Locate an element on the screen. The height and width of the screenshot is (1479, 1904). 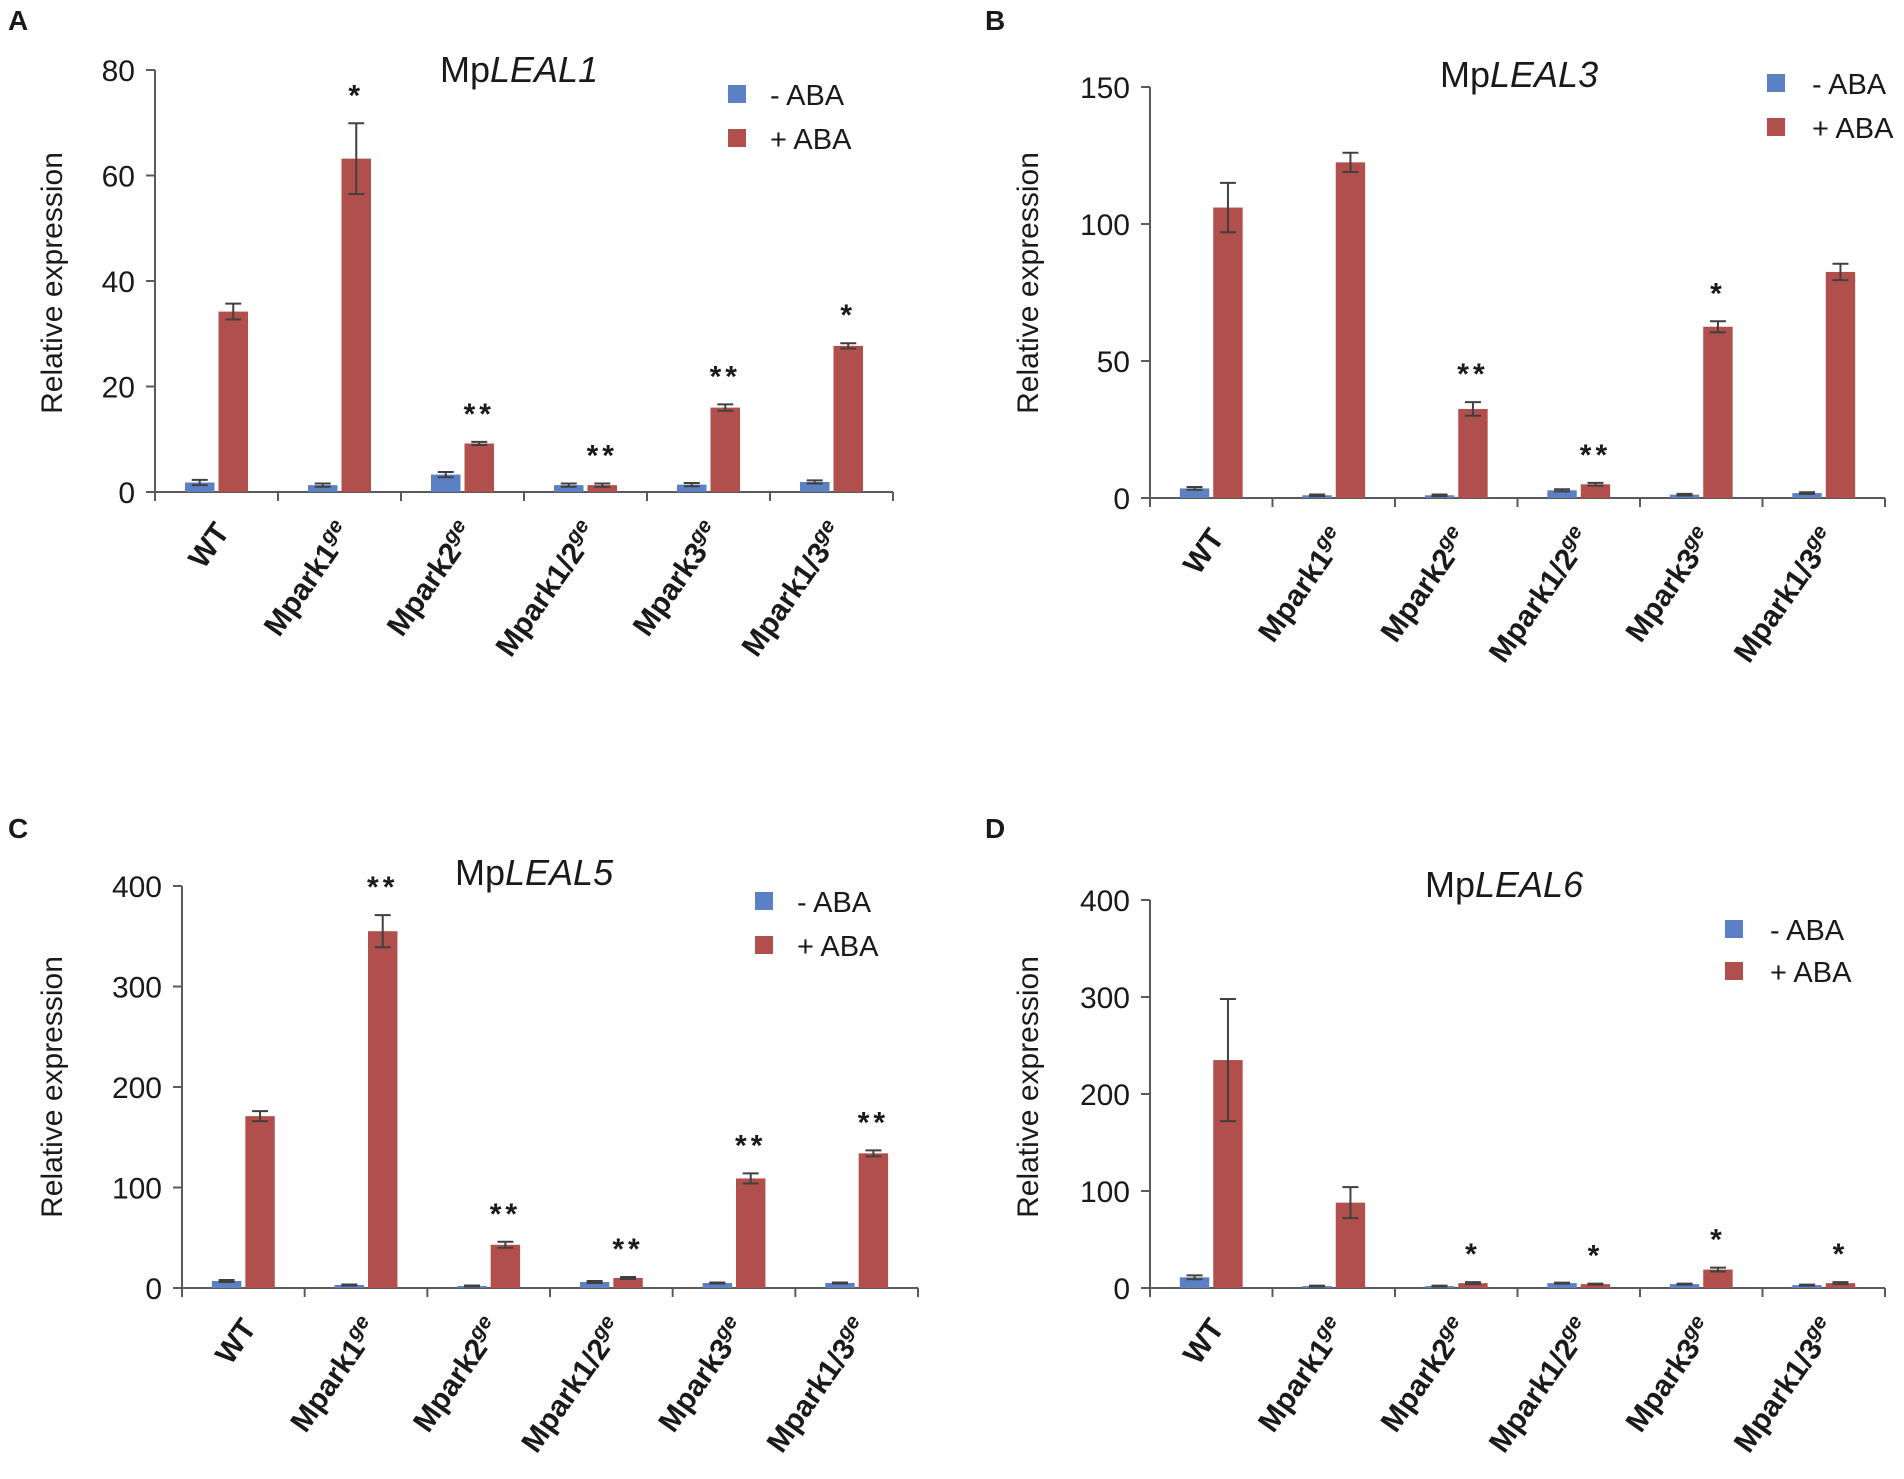
chart-title-gene: LEAL5 is located at coordinates (559, 872).